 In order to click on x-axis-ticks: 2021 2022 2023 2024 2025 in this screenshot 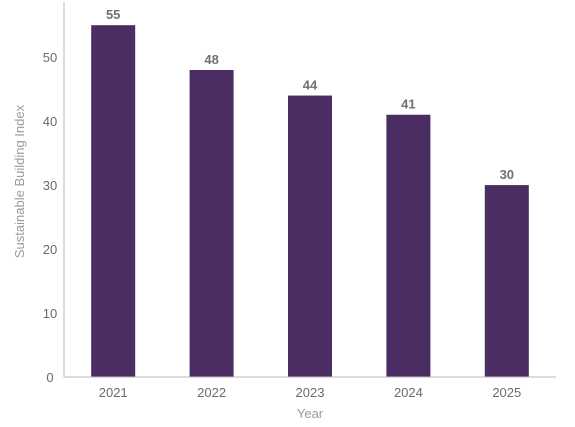, I will do `click(310, 392)`.